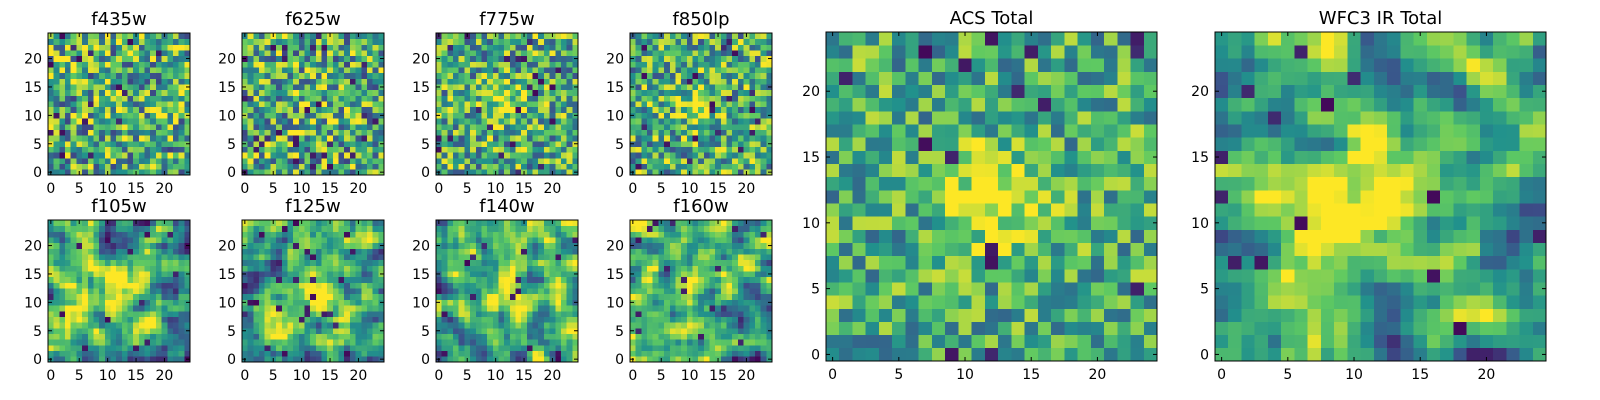 The width and height of the screenshot is (1600, 400). Describe the element at coordinates (425, 332) in the screenshot. I see `y-tick-label: 5` at that location.